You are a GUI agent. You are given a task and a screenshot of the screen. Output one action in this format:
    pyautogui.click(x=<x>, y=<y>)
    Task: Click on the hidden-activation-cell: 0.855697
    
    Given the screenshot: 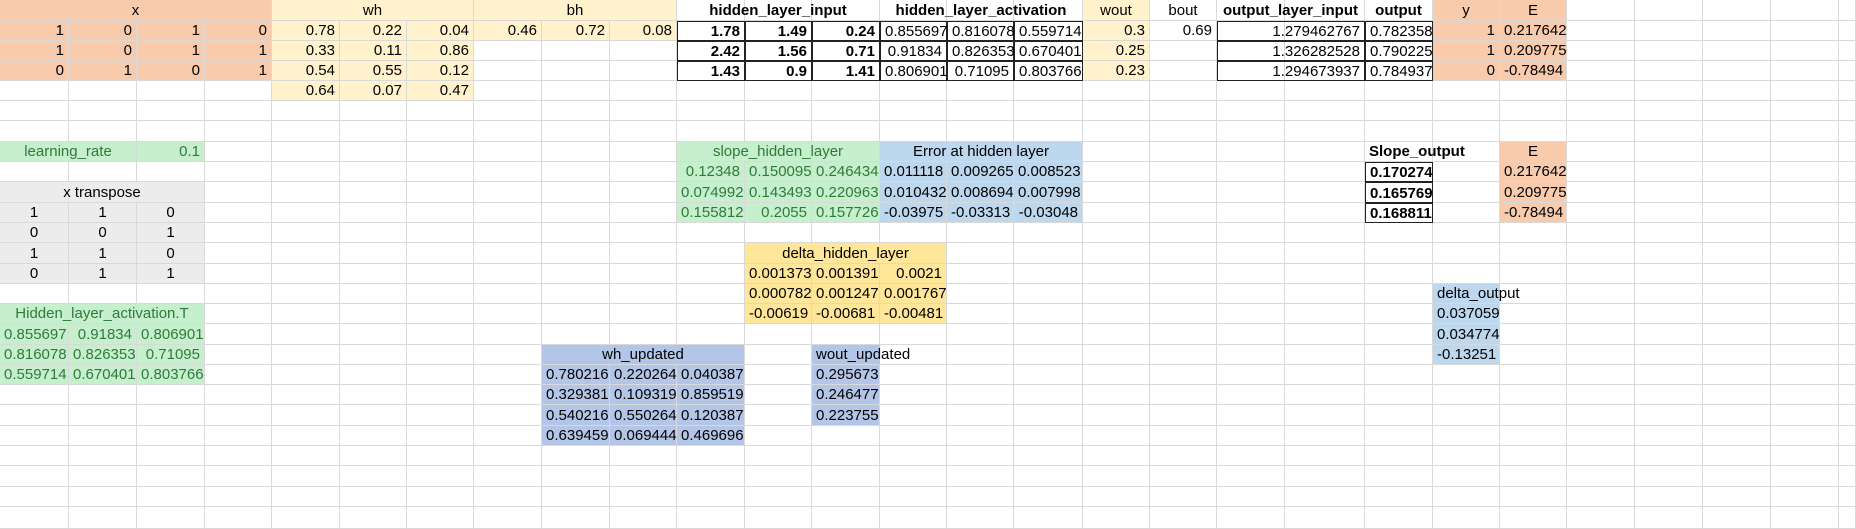 What is the action you would take?
    pyautogui.click(x=914, y=31)
    